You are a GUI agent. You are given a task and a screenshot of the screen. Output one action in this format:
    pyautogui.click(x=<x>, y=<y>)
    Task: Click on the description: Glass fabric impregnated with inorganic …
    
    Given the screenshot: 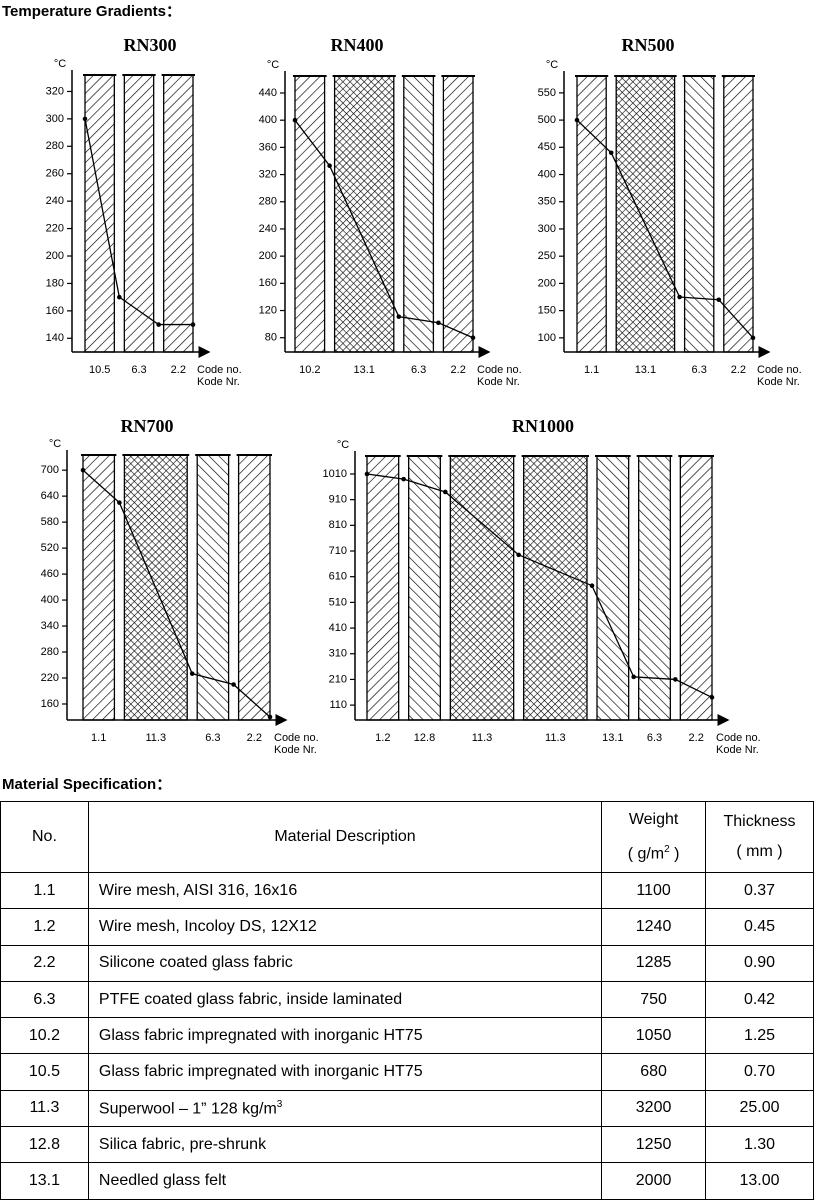 What is the action you would take?
    pyautogui.click(x=260, y=1072)
    